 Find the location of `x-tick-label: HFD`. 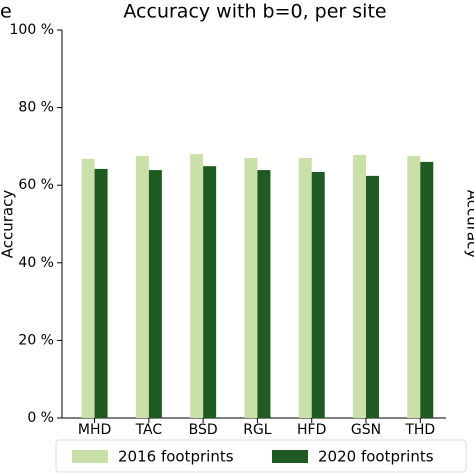

x-tick-label: HFD is located at coordinates (311, 430).